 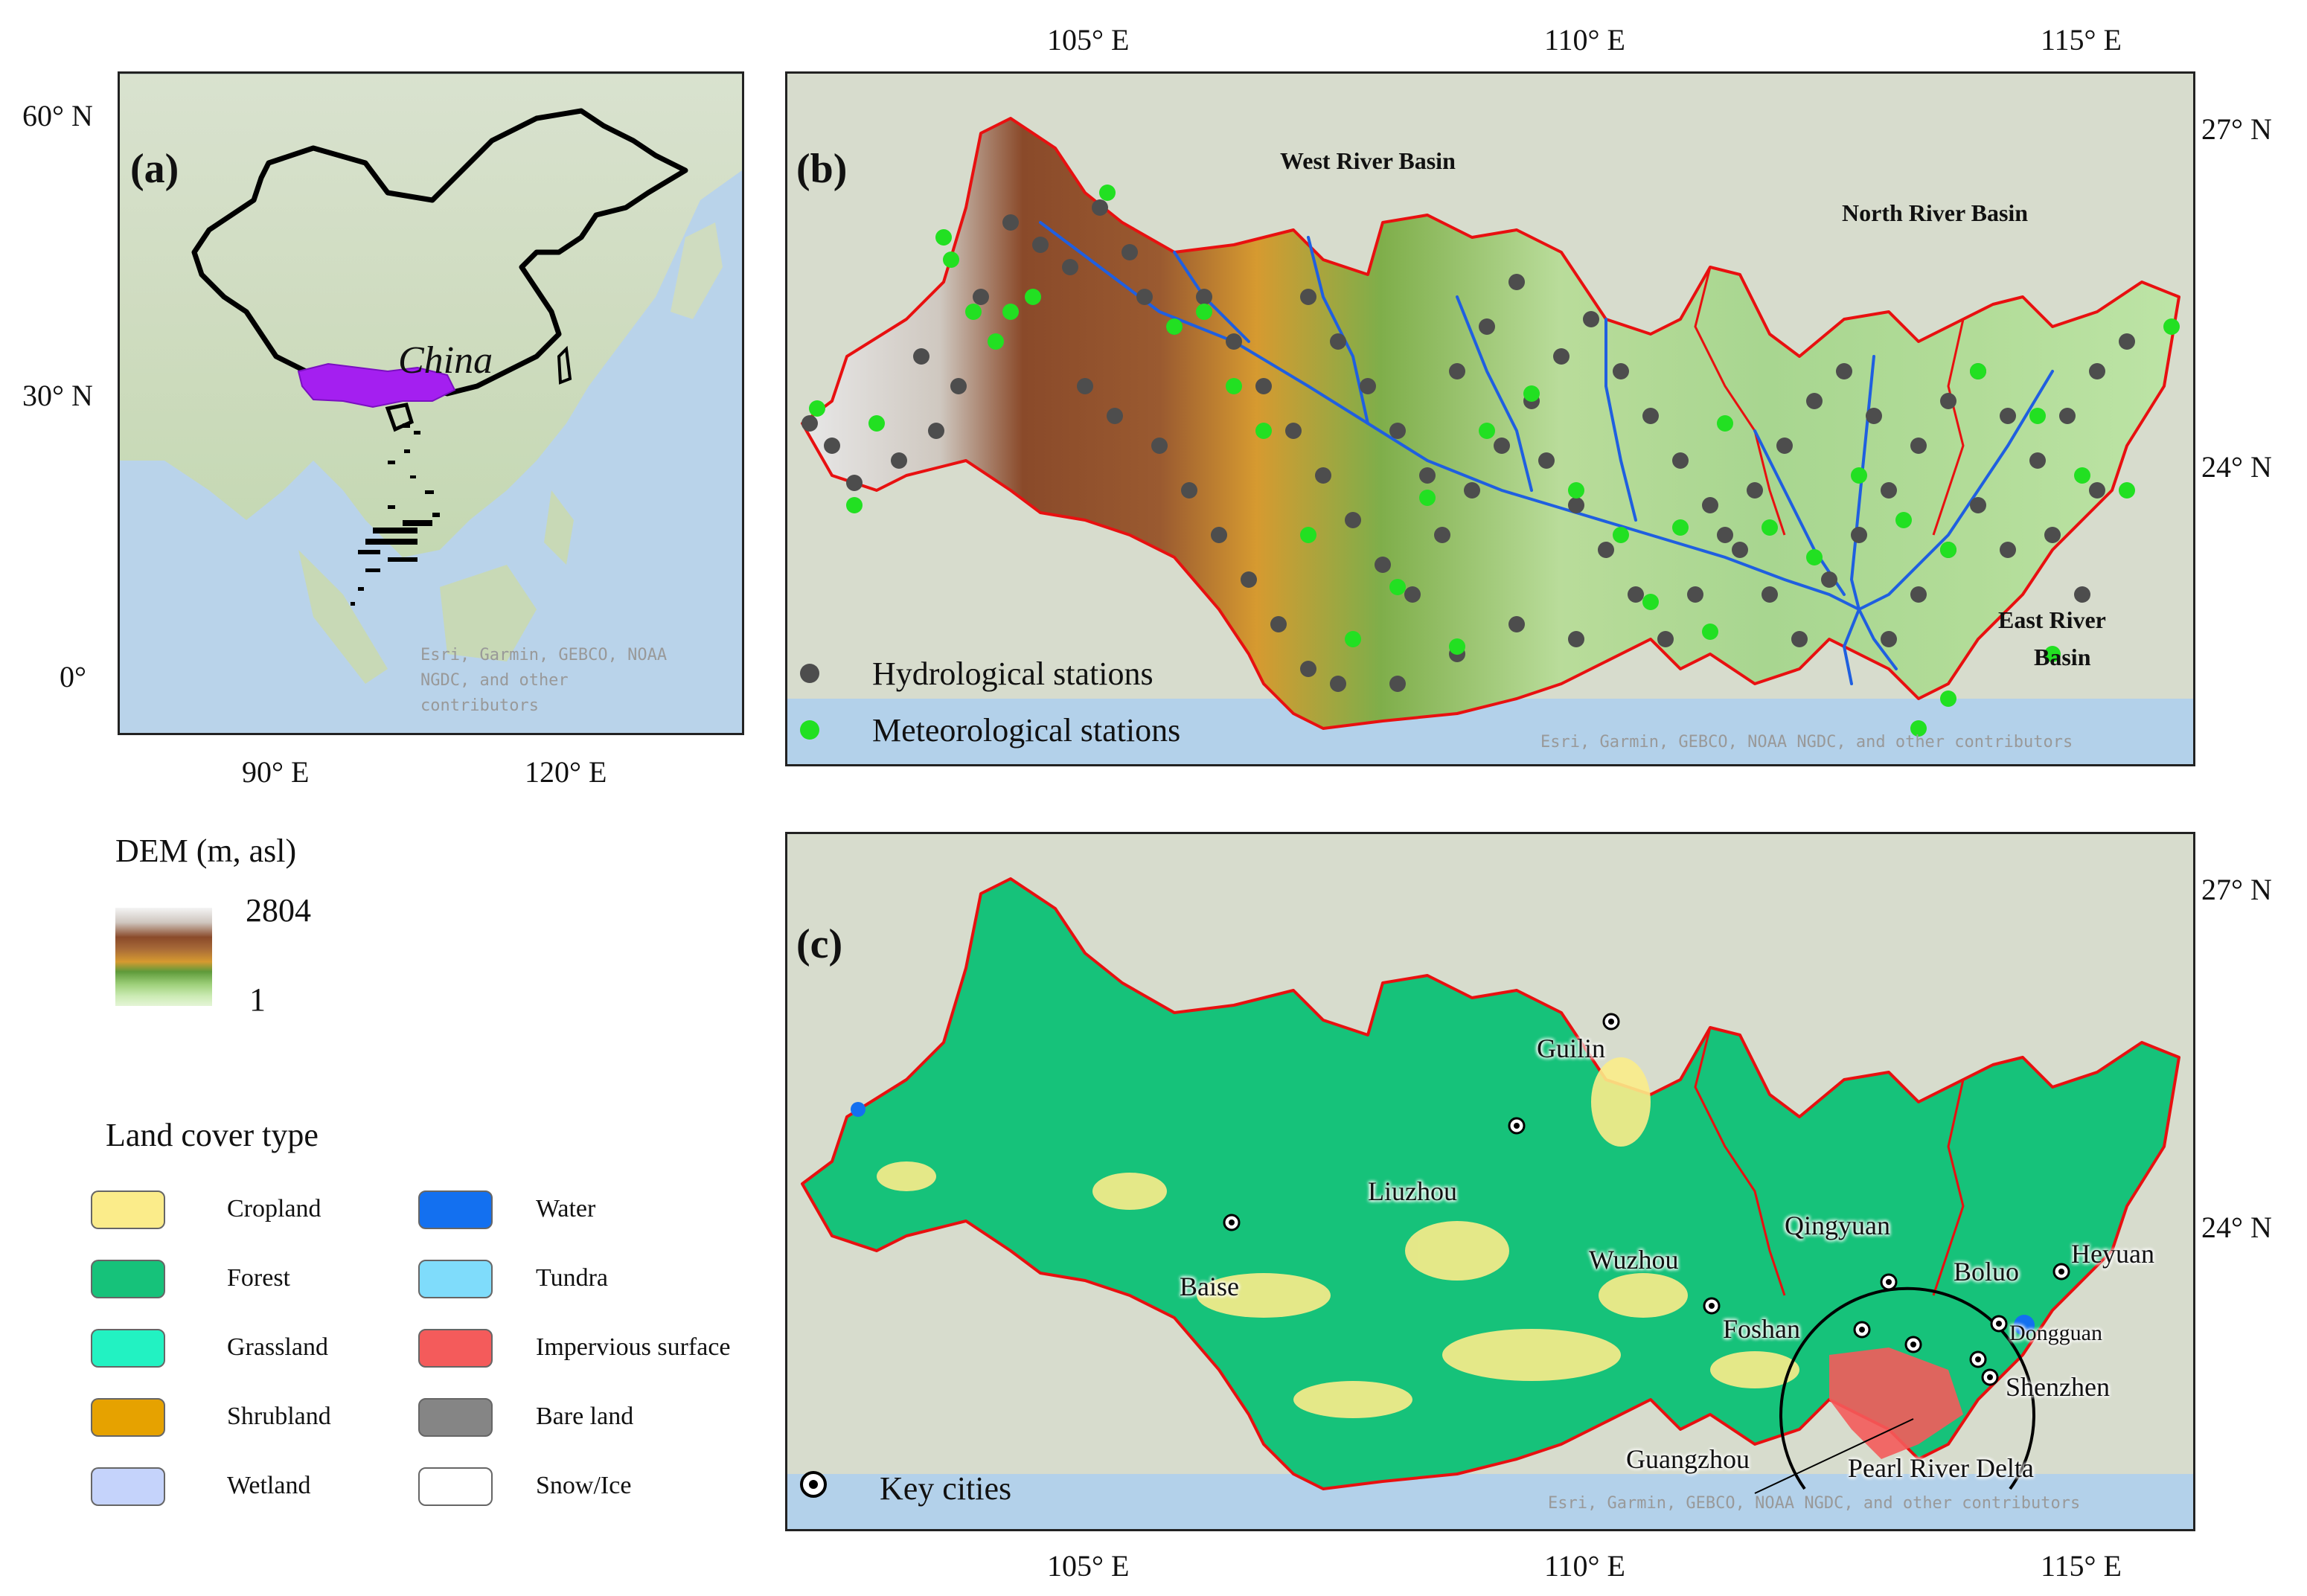 What do you see at coordinates (1490, 1501) in the screenshot?
I see `panel-c-sea` at bounding box center [1490, 1501].